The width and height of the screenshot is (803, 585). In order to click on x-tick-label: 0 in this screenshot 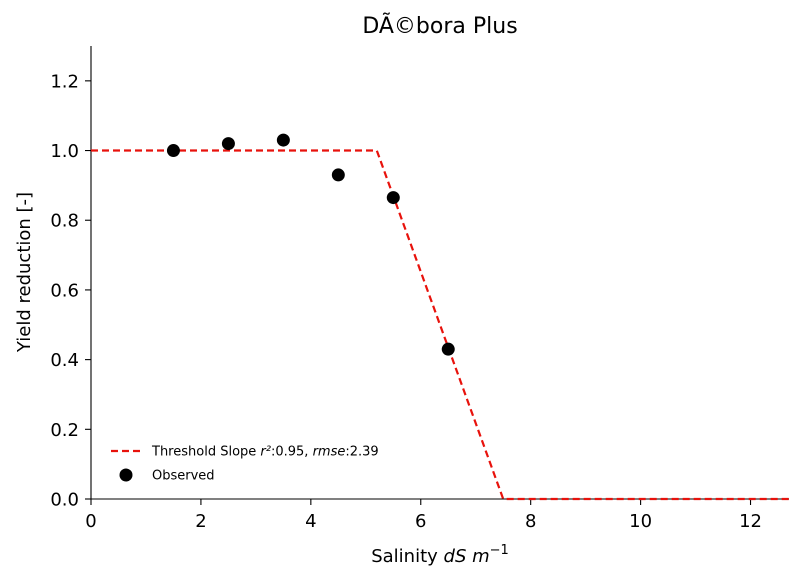, I will do `click(90, 521)`.